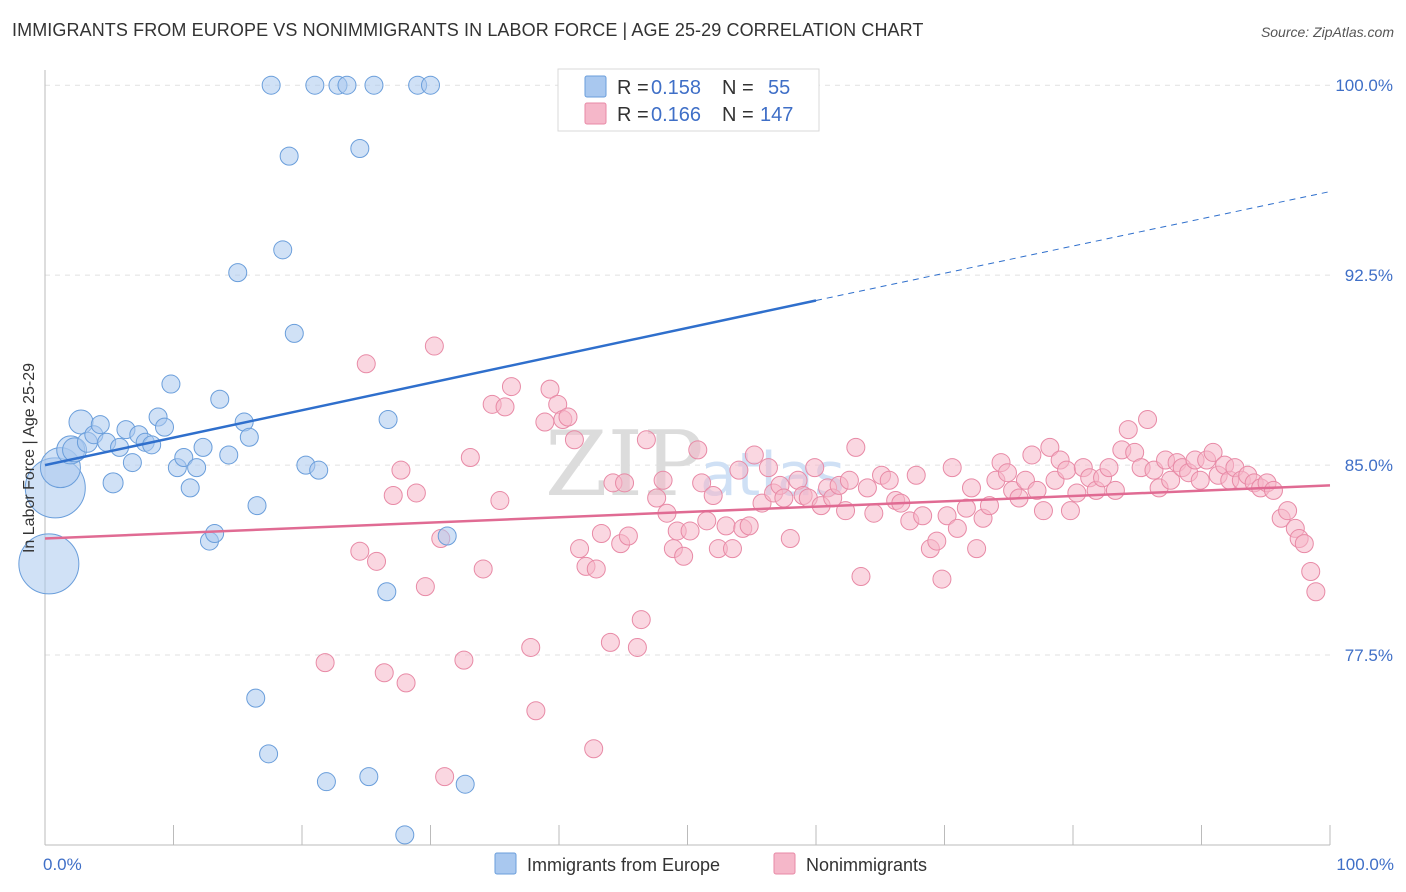 This screenshot has width=1406, height=892. What do you see at coordinates (62, 864) in the screenshot?
I see `x-tick-label-0: 0.0%` at bounding box center [62, 864].